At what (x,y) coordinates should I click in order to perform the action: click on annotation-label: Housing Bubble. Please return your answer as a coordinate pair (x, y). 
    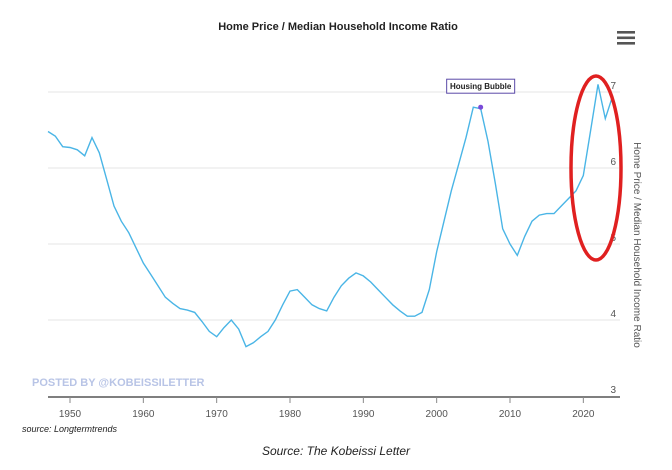
    Looking at the image, I should click on (481, 86).